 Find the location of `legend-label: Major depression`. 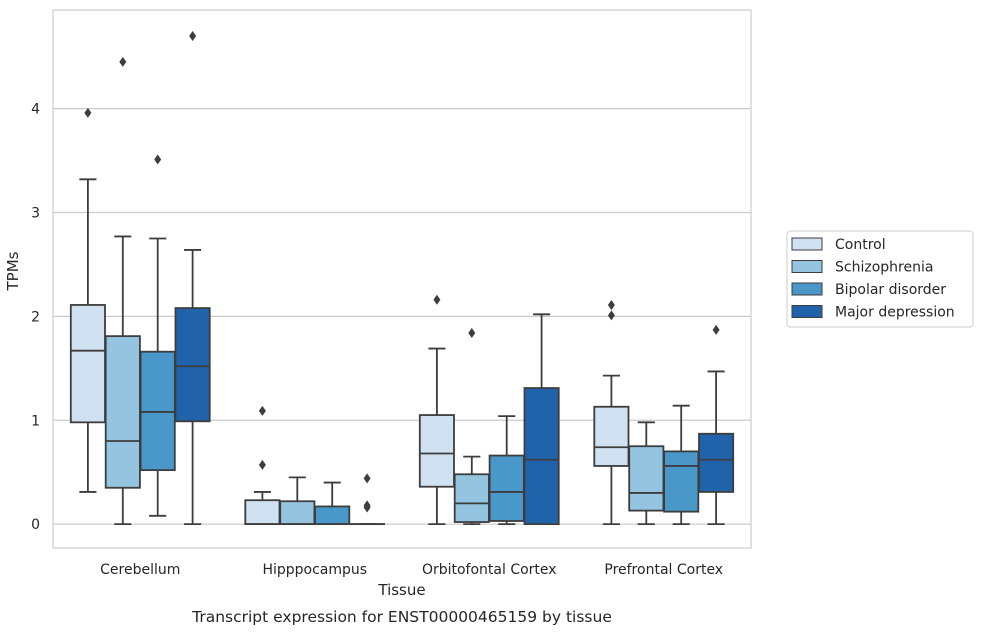

legend-label: Major depression is located at coordinates (895, 313).